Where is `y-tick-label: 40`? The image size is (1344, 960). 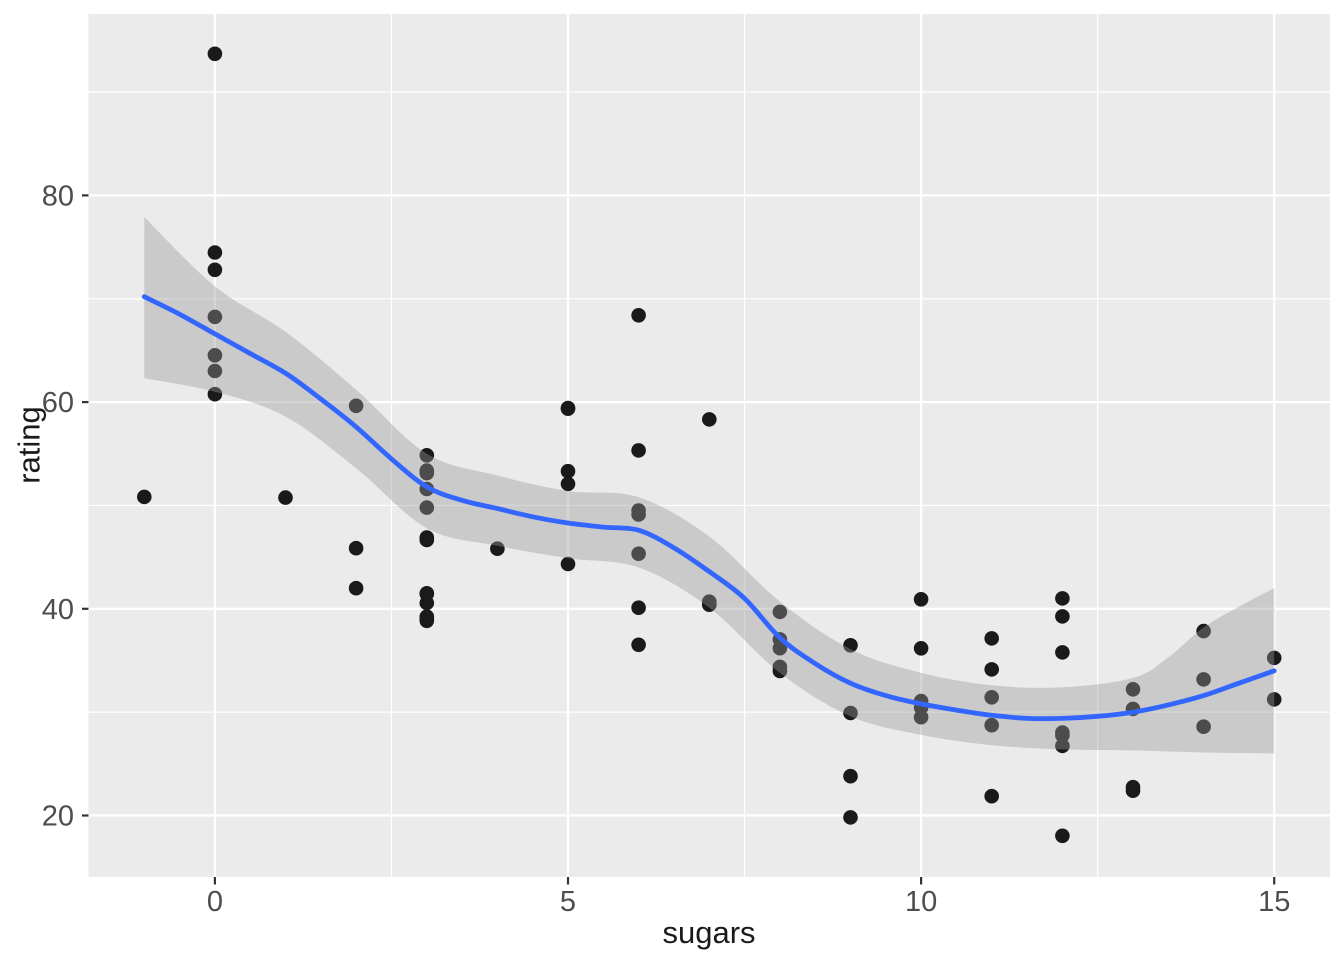 y-tick-label: 40 is located at coordinates (58, 610).